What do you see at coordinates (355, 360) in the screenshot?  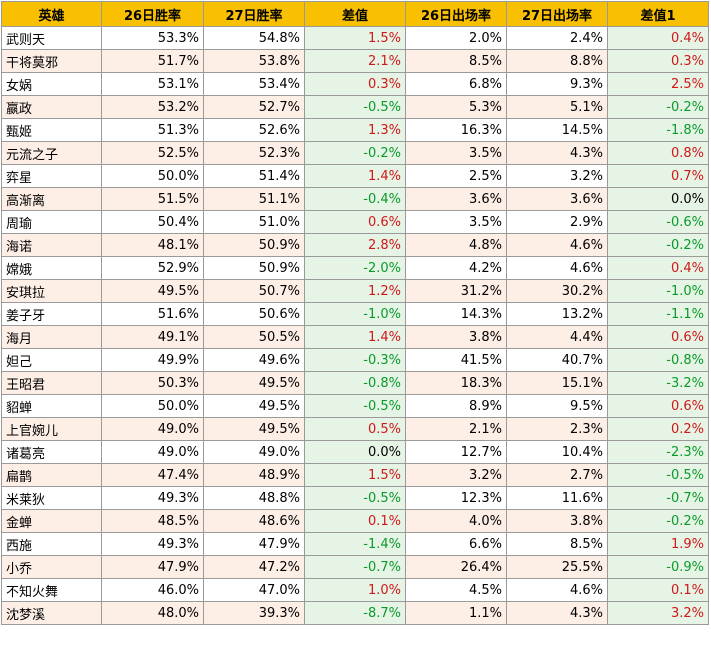 I see `winrate-diff-cell: -0.3%` at bounding box center [355, 360].